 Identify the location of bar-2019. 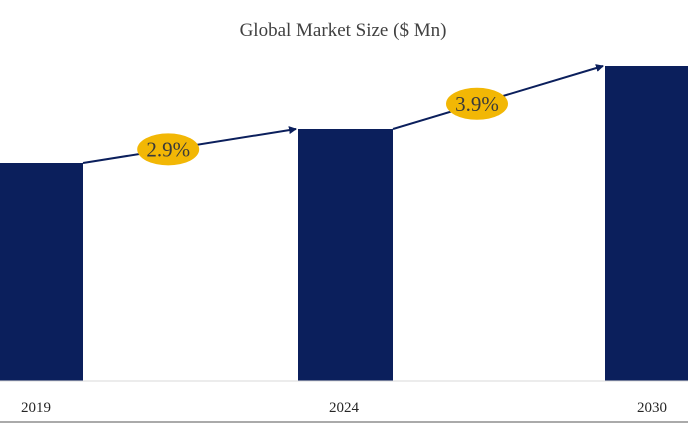
(41, 272).